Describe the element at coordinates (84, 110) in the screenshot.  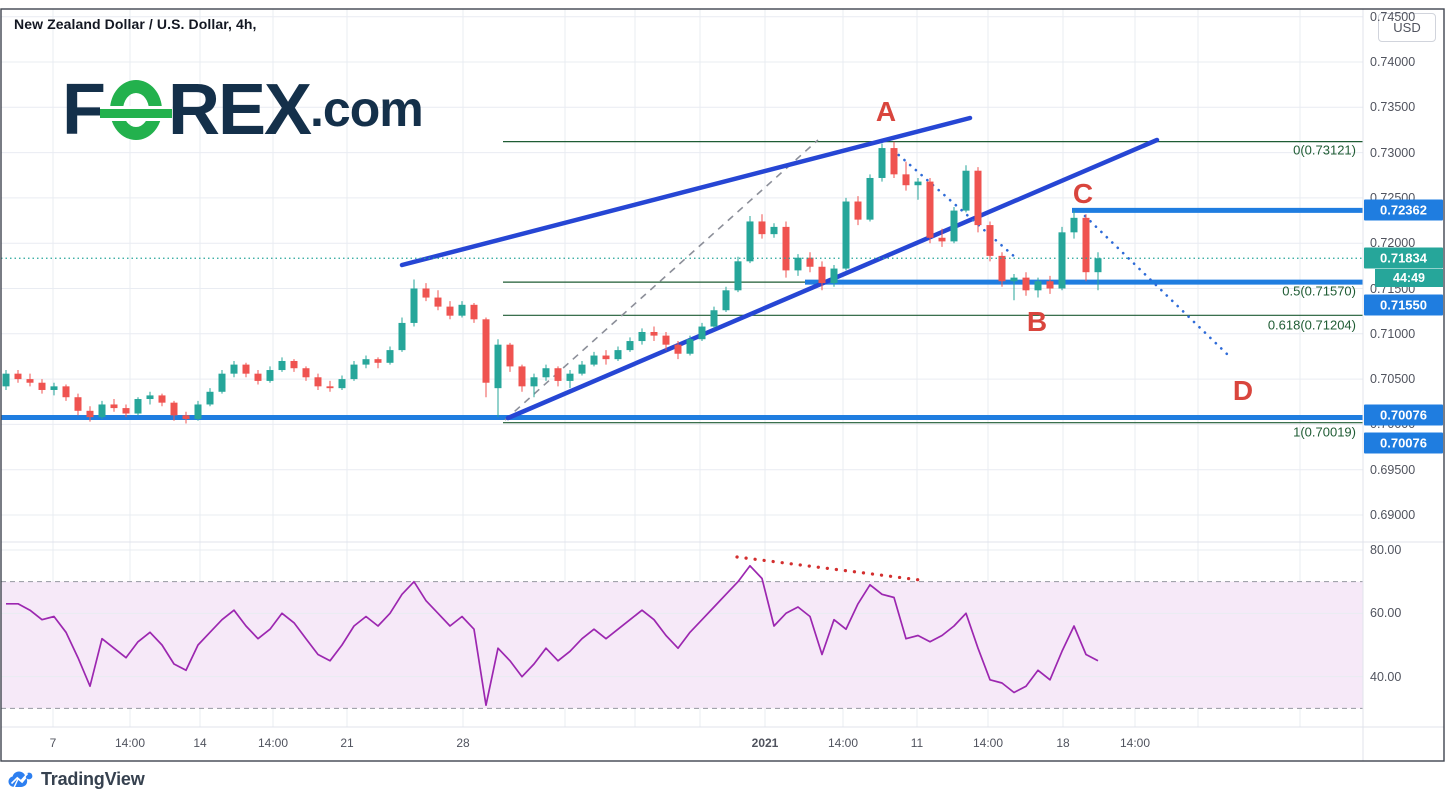
I see `forex-logo-f: F` at that location.